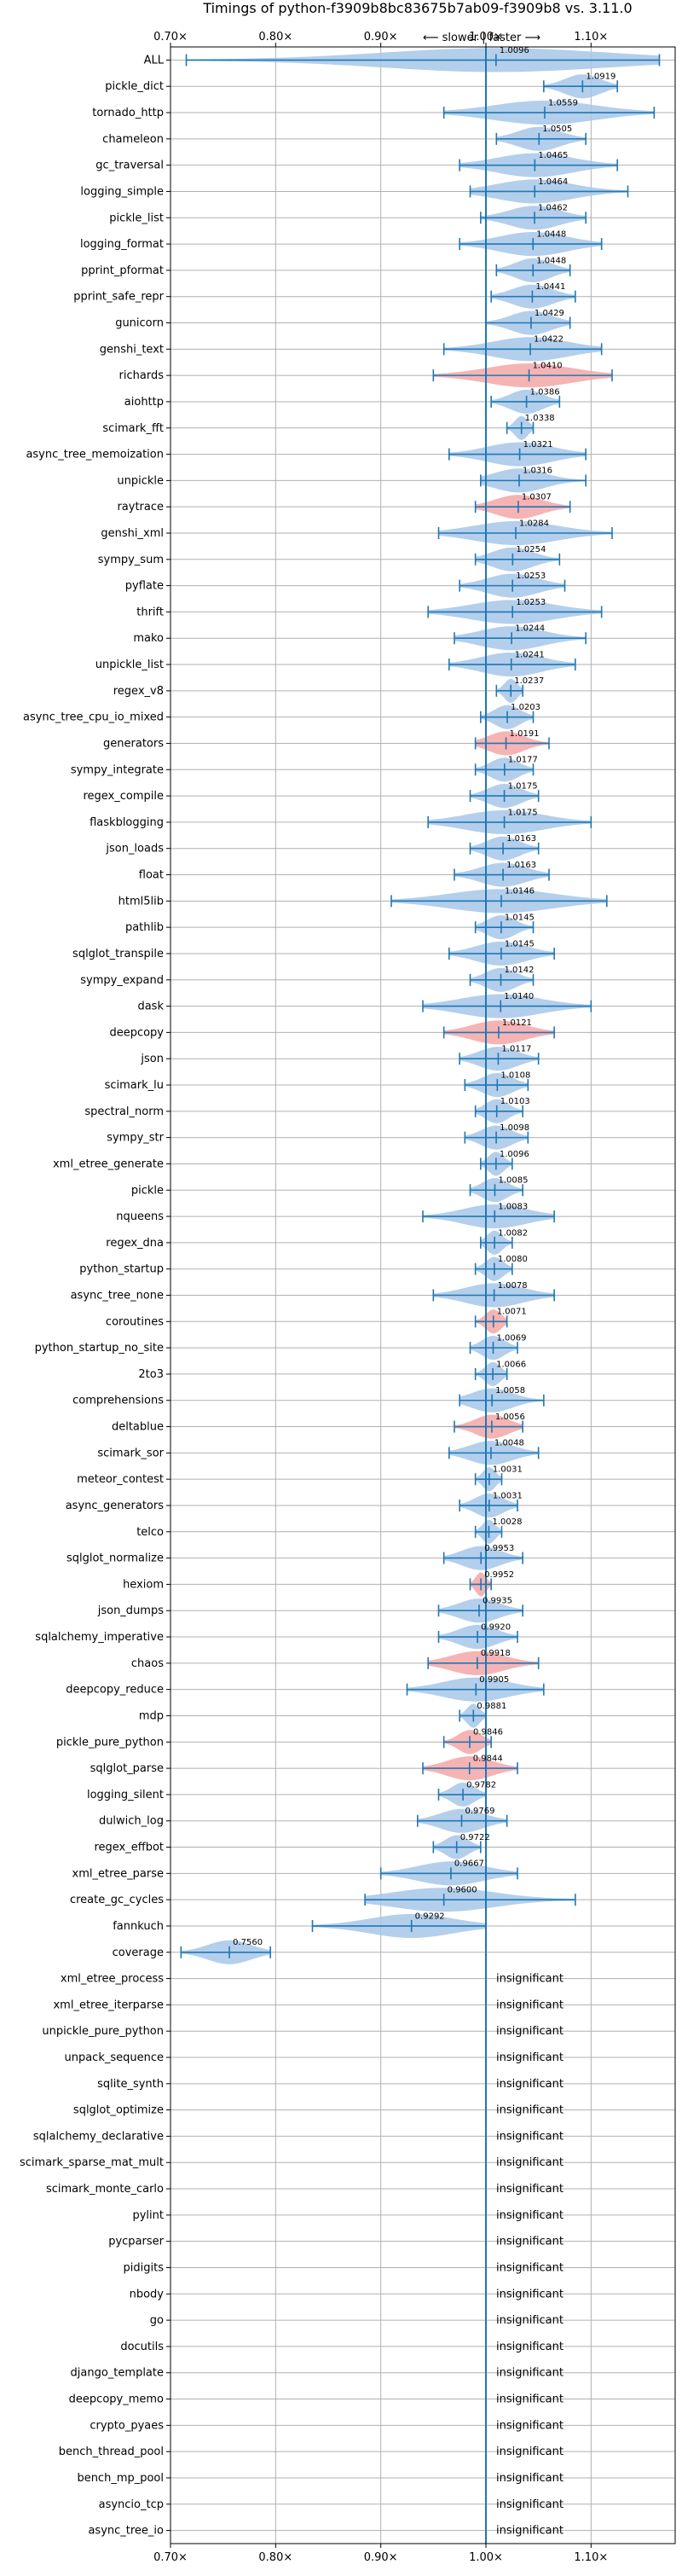  Describe the element at coordinates (517, 1023) in the screenshot. I see `value-label: 1.0121` at that location.